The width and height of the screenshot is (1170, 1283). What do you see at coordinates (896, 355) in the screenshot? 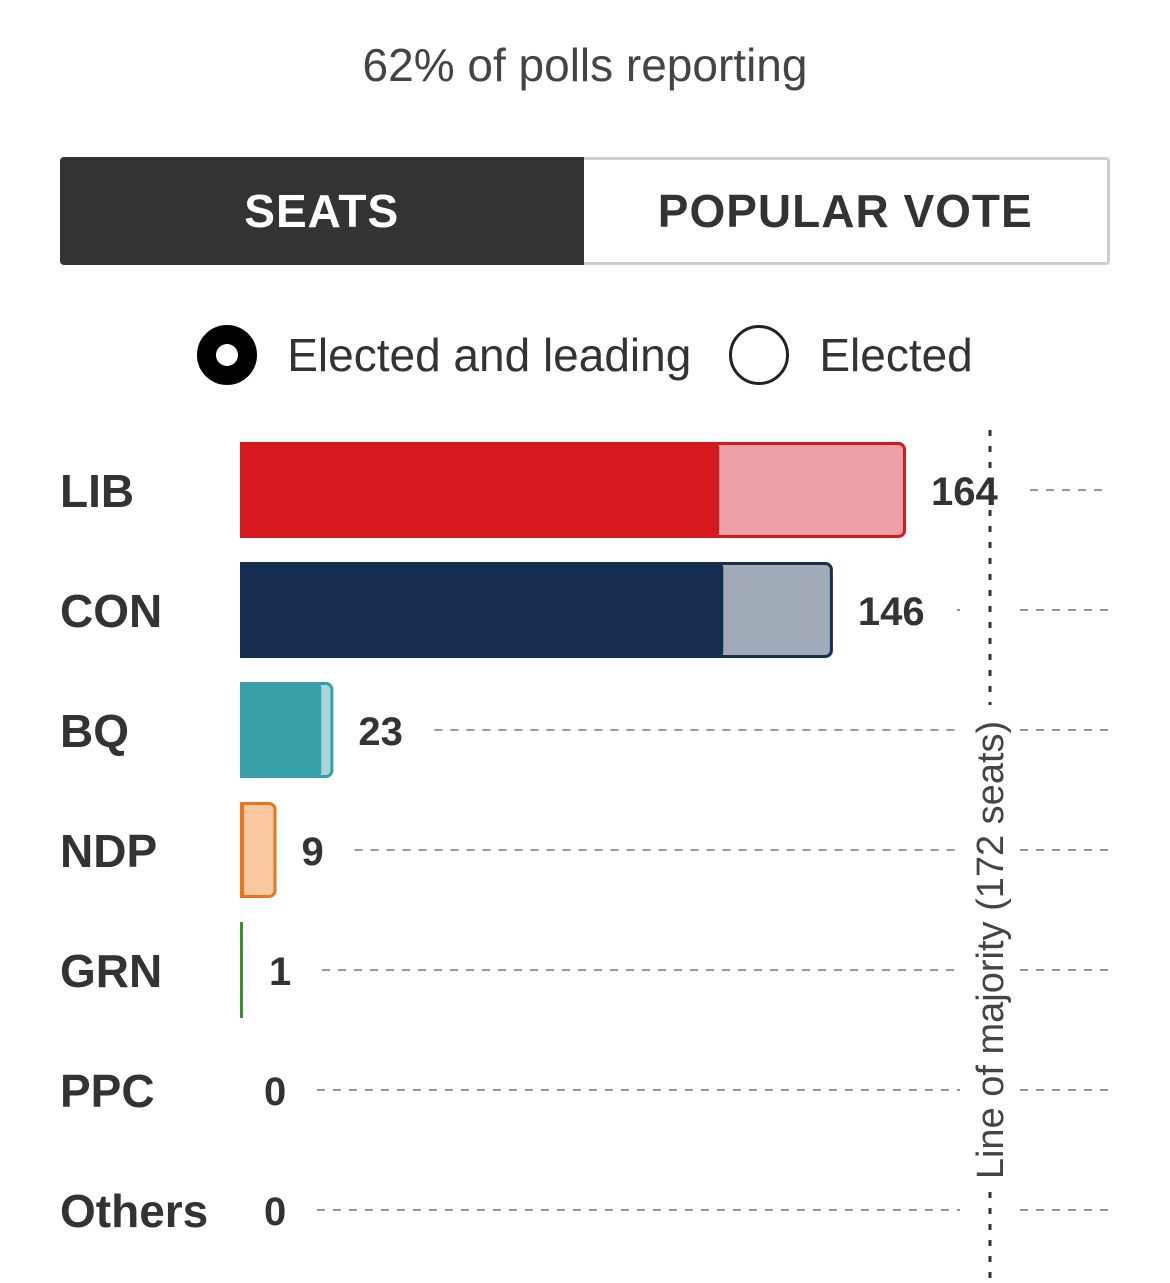
I see `radio-label-elected: Elected` at bounding box center [896, 355].